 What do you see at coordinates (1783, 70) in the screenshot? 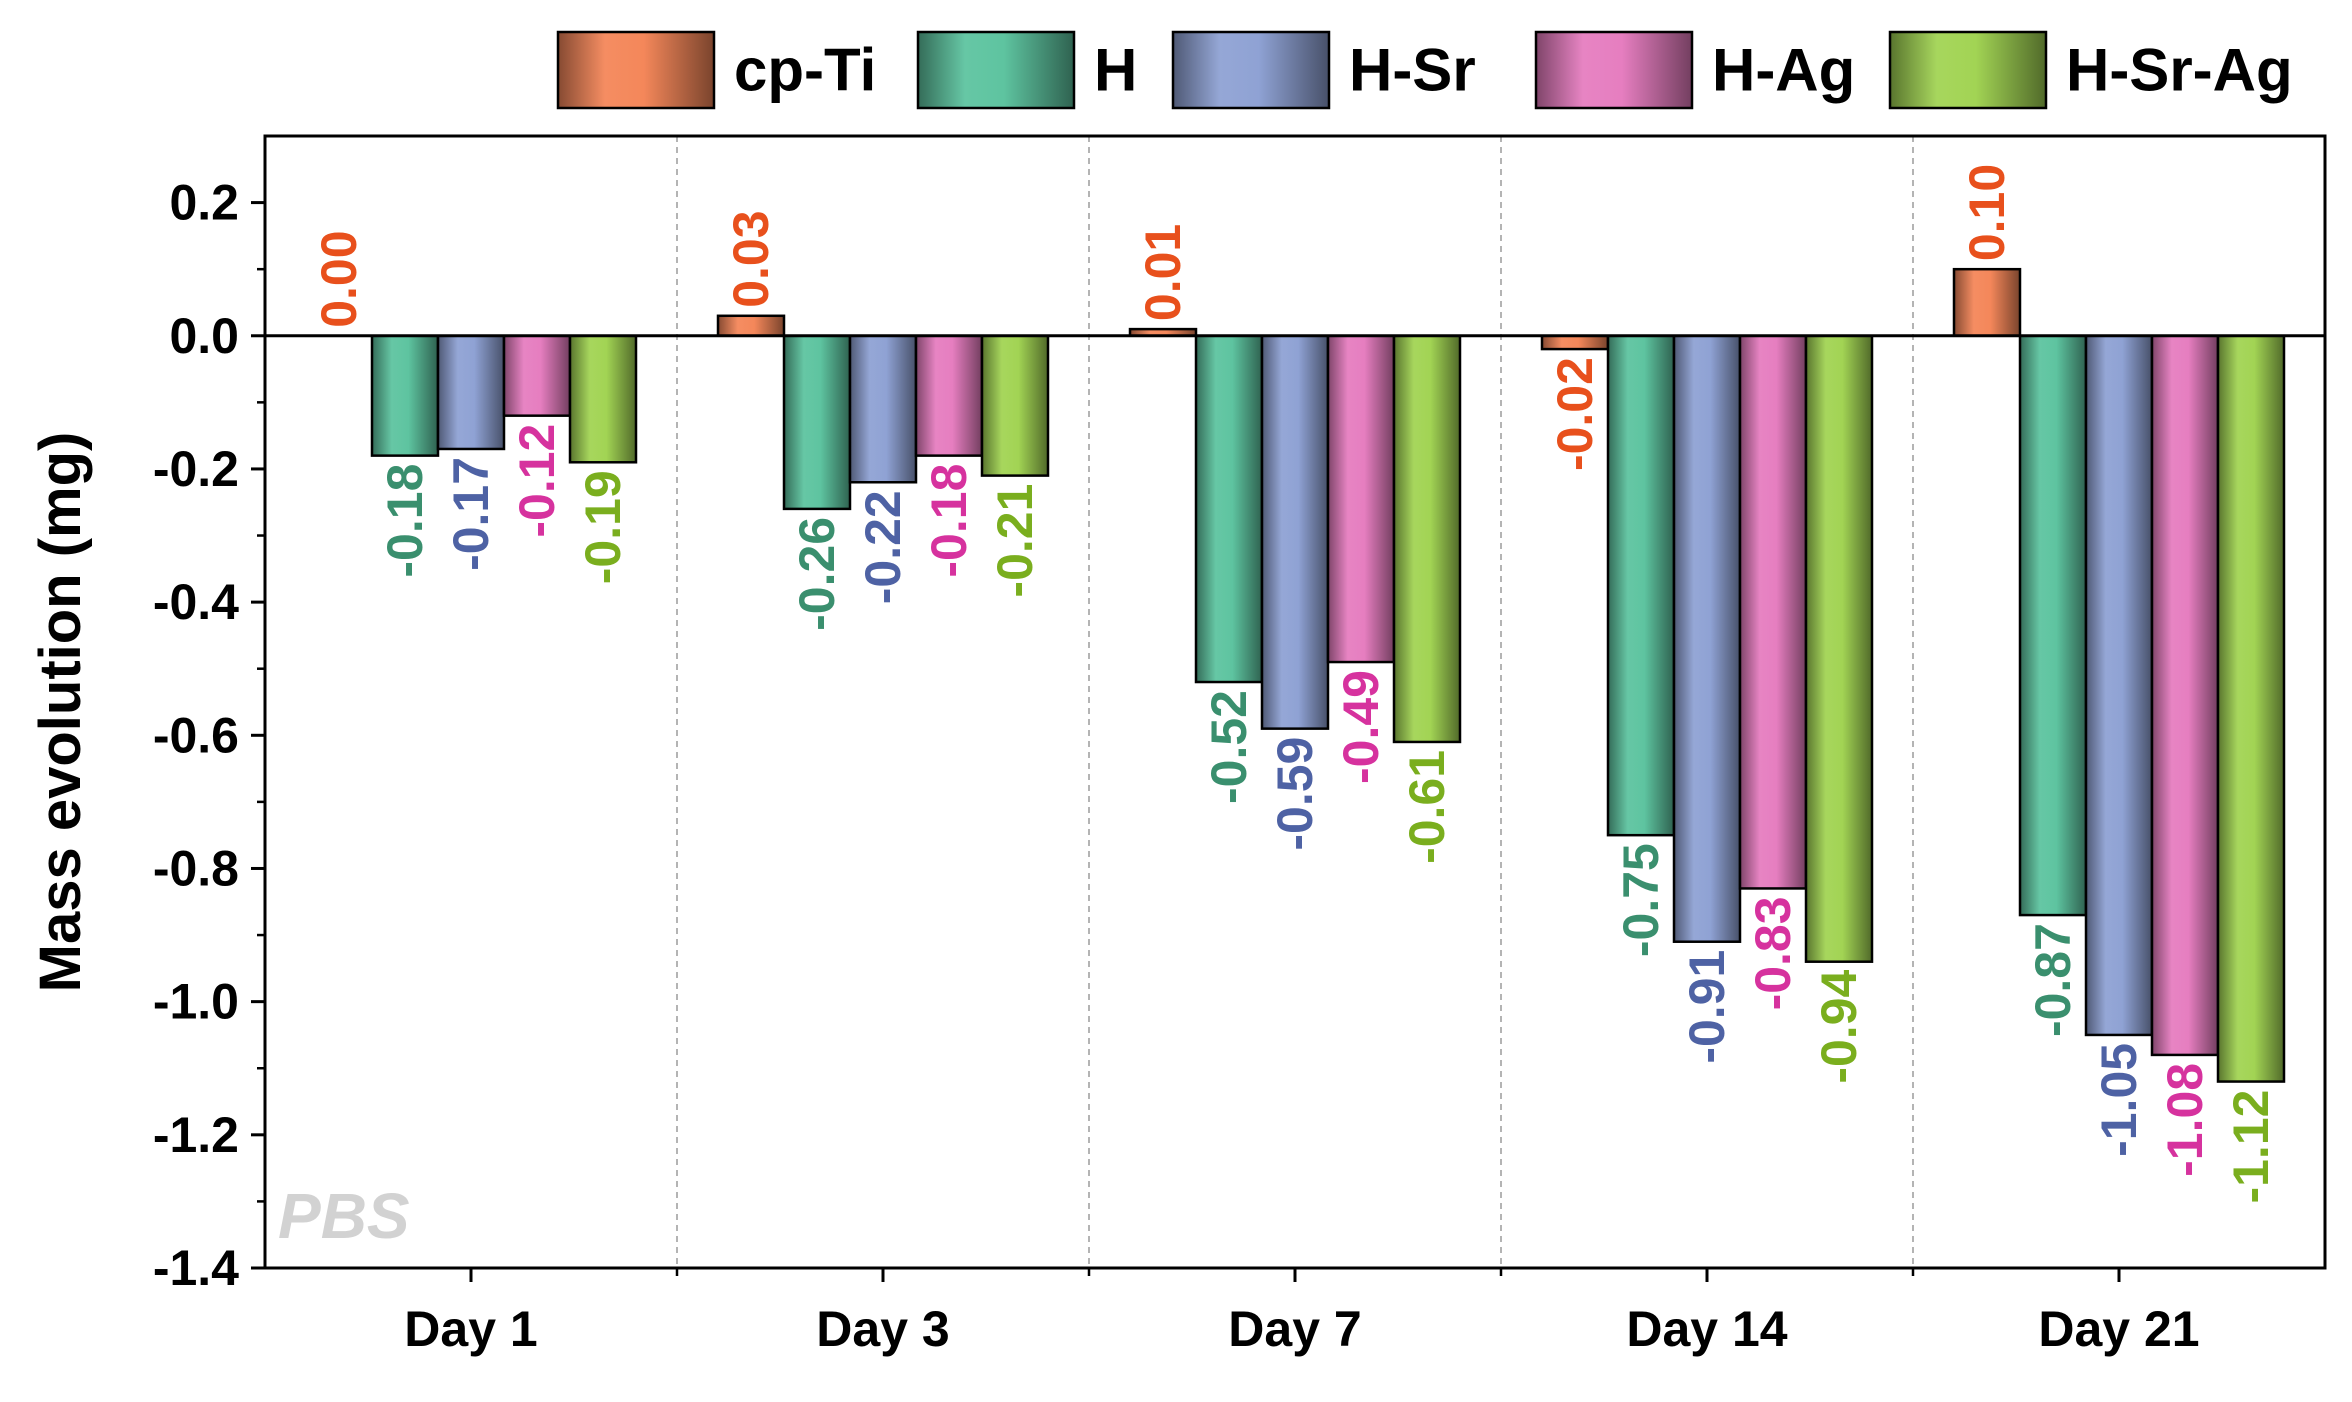
I see `legend-label-h-ag: H-Ag` at bounding box center [1783, 70].